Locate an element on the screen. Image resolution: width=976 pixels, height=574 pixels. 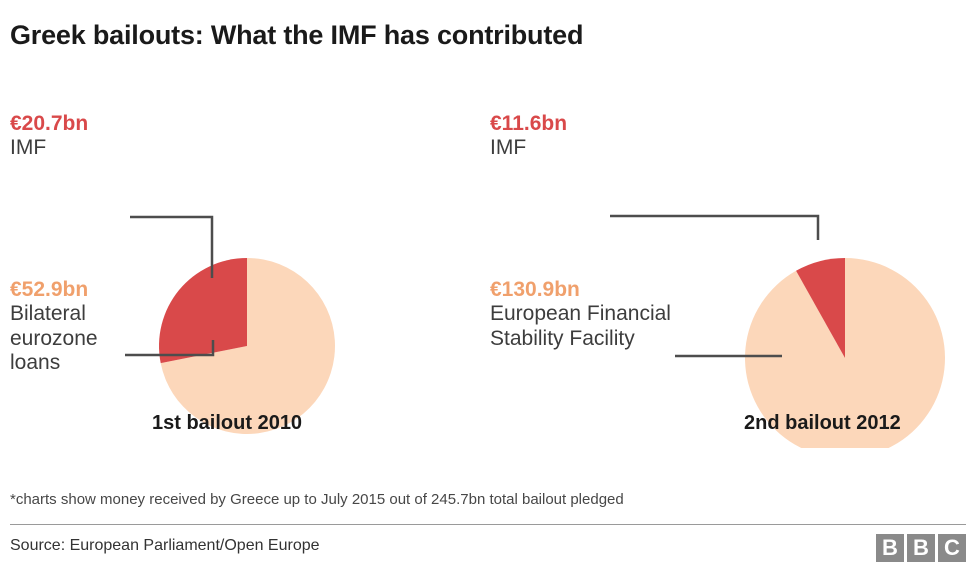
callout-bilateral-1: €52.9bn Bilateral eurozone loans is located at coordinates (54, 326).